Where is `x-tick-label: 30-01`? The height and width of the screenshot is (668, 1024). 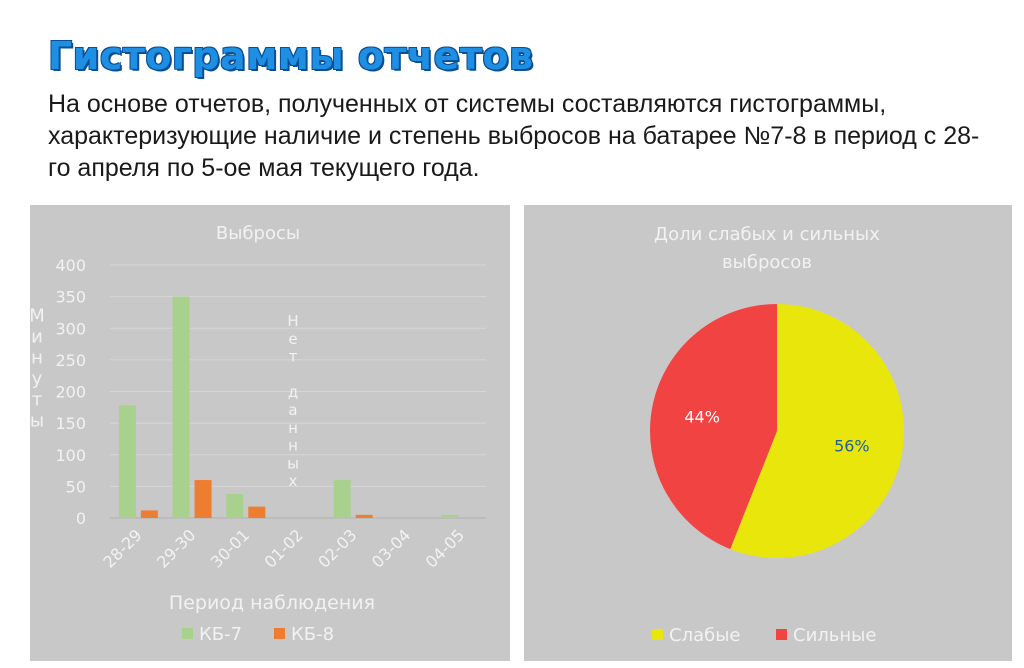
x-tick-label: 30-01 is located at coordinates (230, 548).